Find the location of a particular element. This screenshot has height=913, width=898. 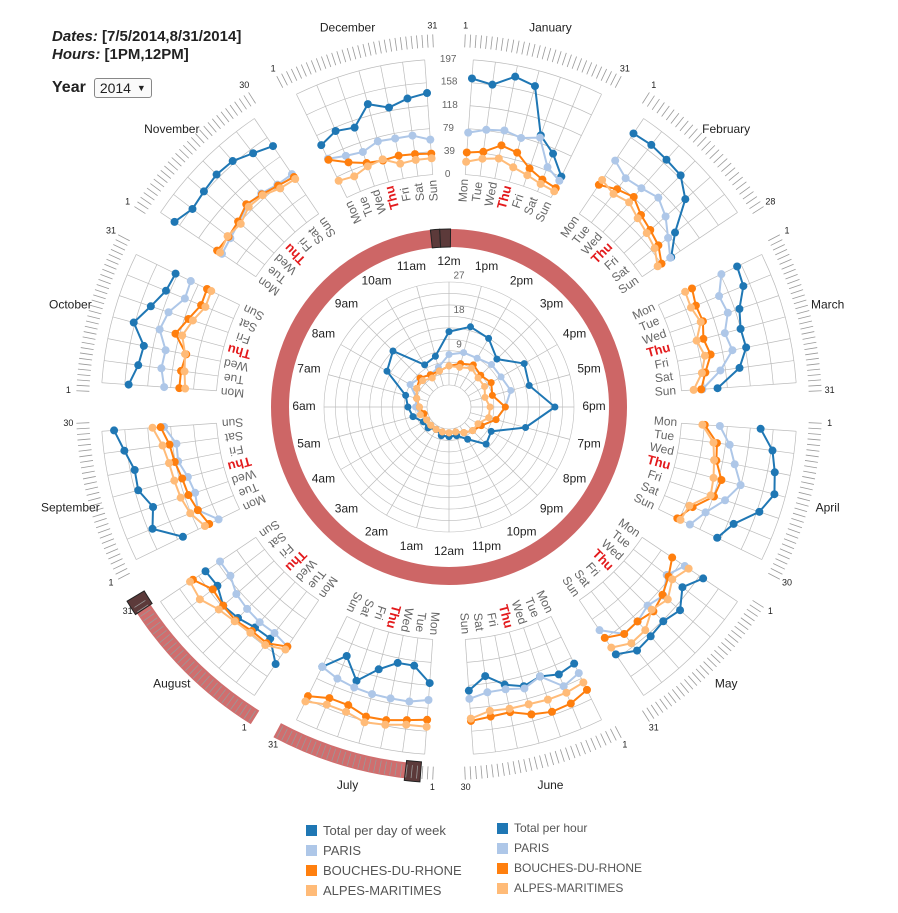

date-brush-handle-end is located at coordinates (139, 603).